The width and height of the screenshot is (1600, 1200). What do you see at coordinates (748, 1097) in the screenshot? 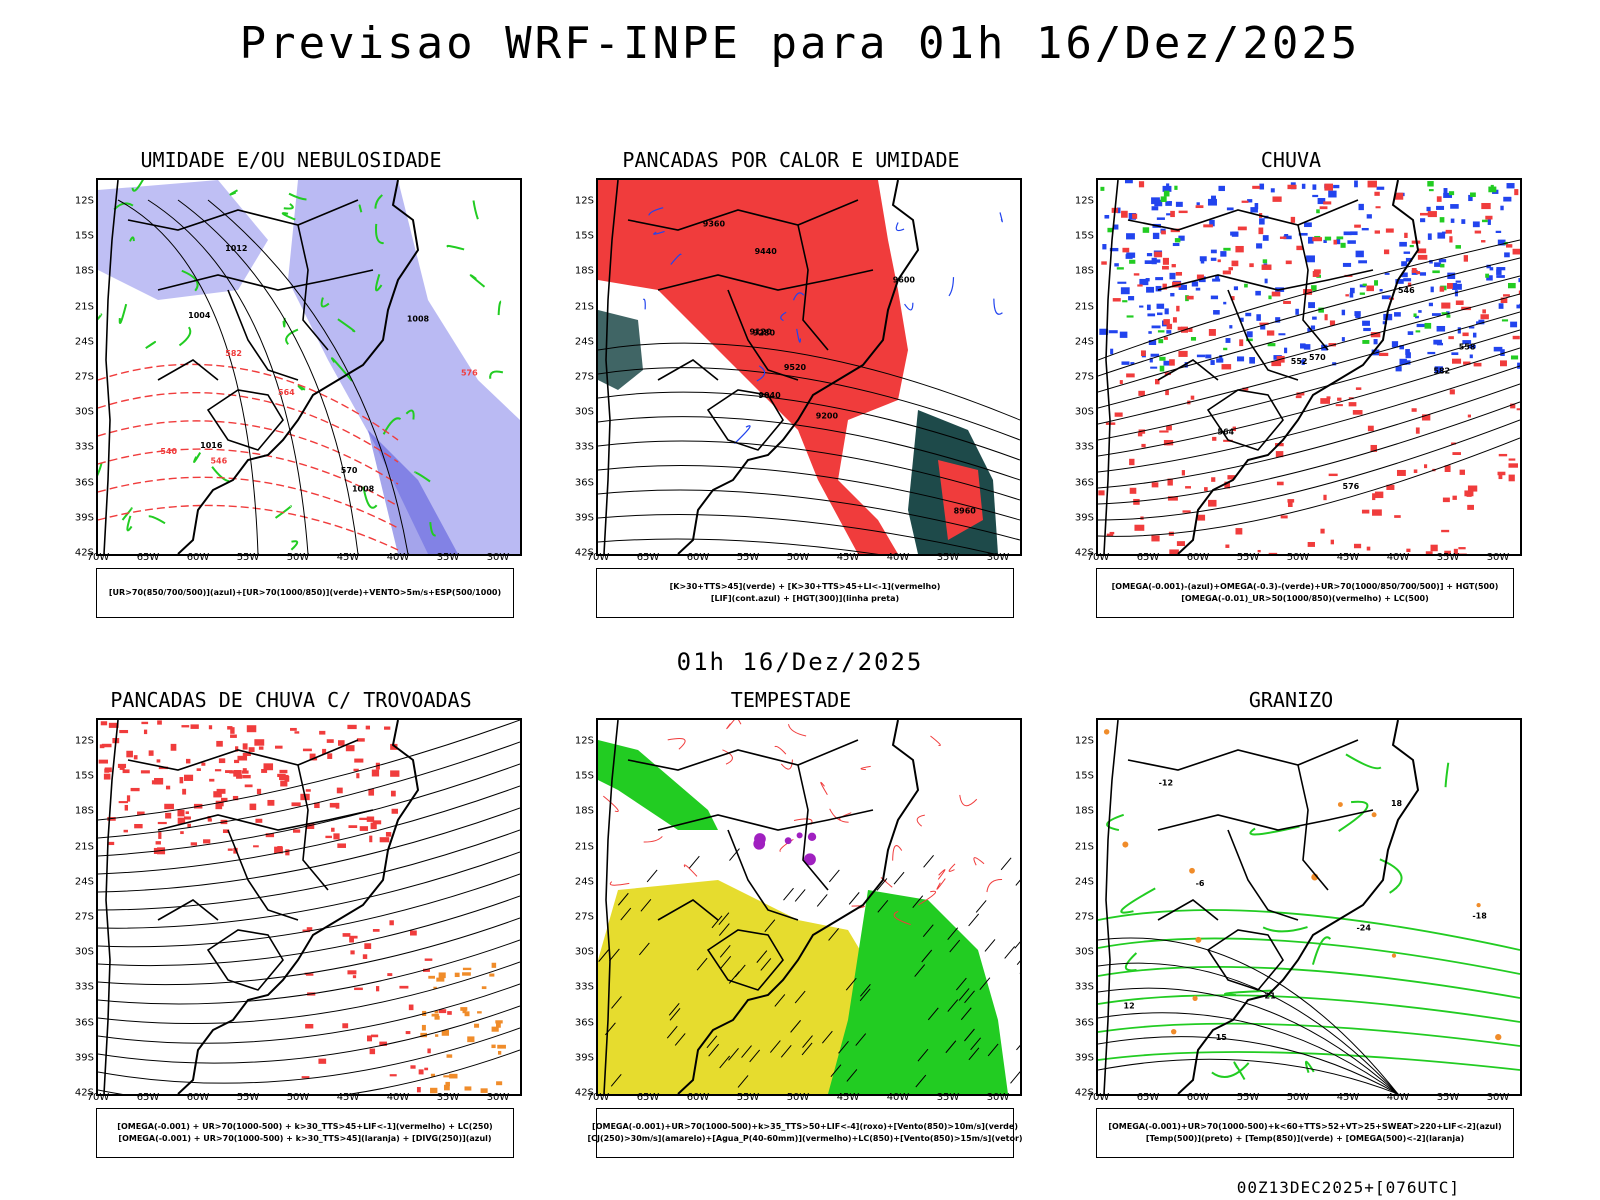
I see `lon-tick-label: 55W` at bounding box center [748, 1097].